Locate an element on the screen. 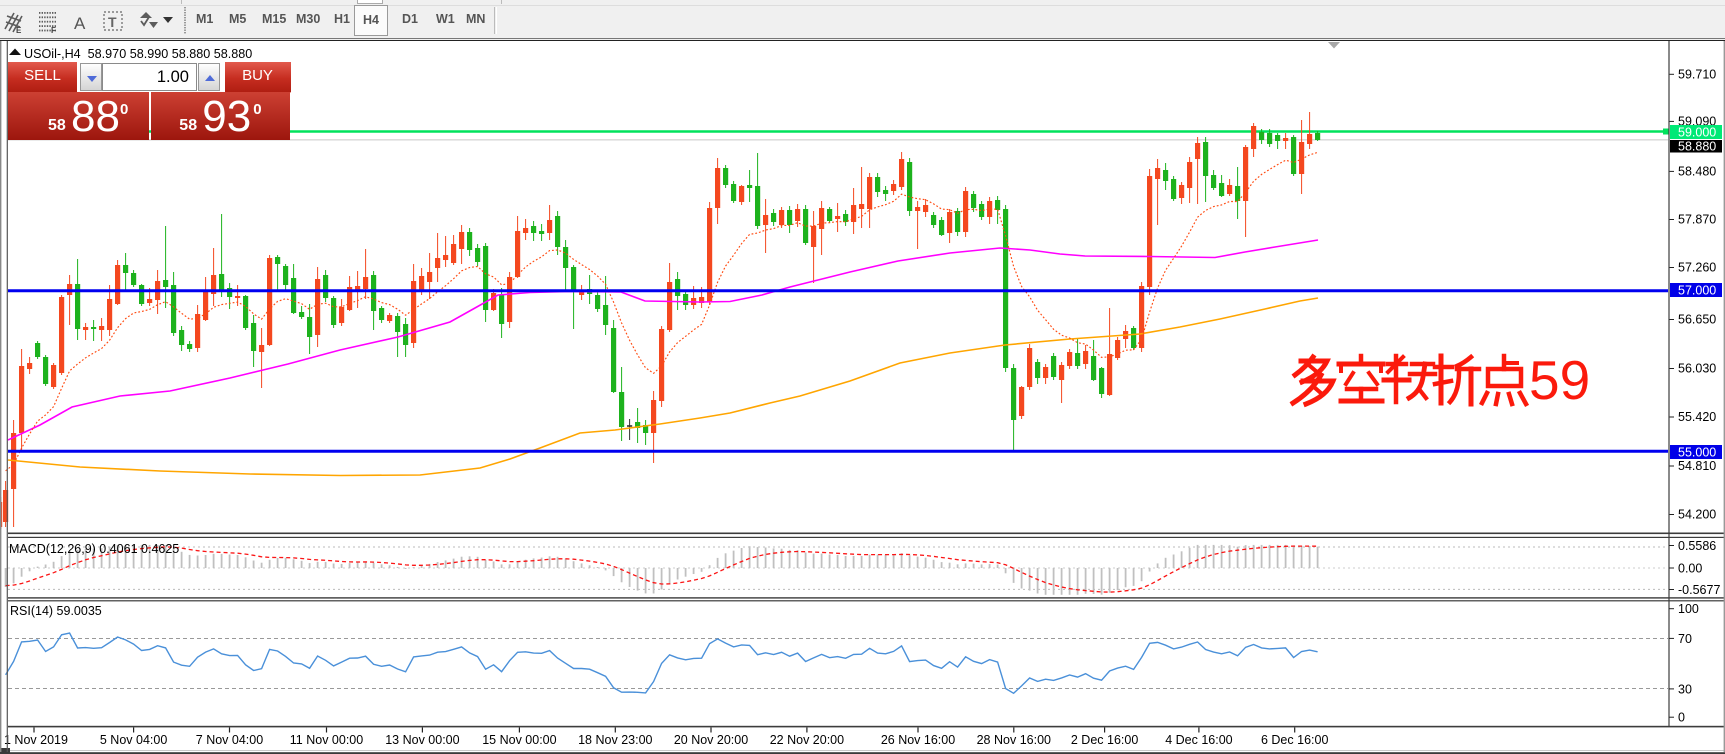  svg-text: 0.00 is located at coordinates (1690, 569).